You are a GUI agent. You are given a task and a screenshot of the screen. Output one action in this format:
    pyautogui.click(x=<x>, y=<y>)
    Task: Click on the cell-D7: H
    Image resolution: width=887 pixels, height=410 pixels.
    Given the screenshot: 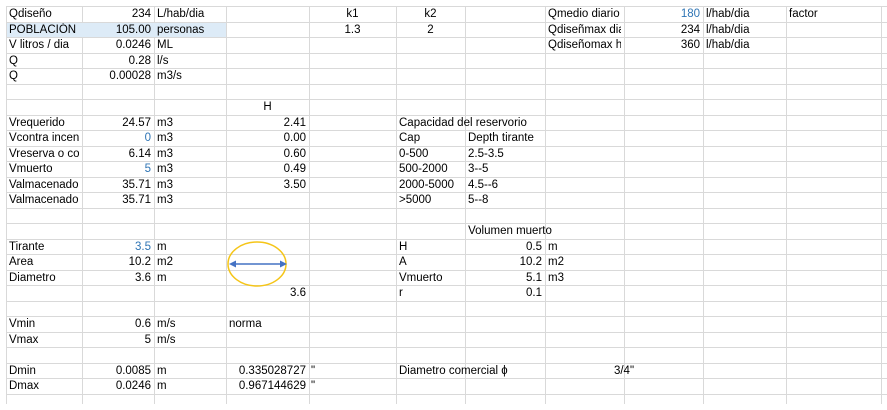 What is the action you would take?
    pyautogui.click(x=267, y=107)
    